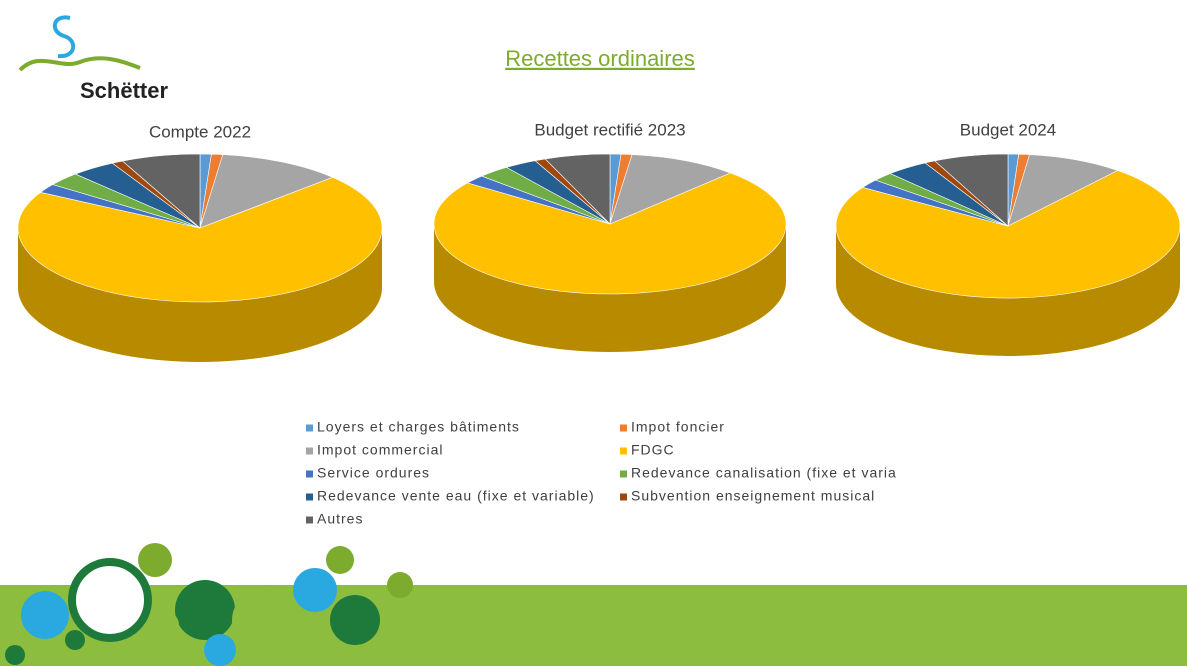  I want to click on legend-label: FDGC, so click(653, 450).